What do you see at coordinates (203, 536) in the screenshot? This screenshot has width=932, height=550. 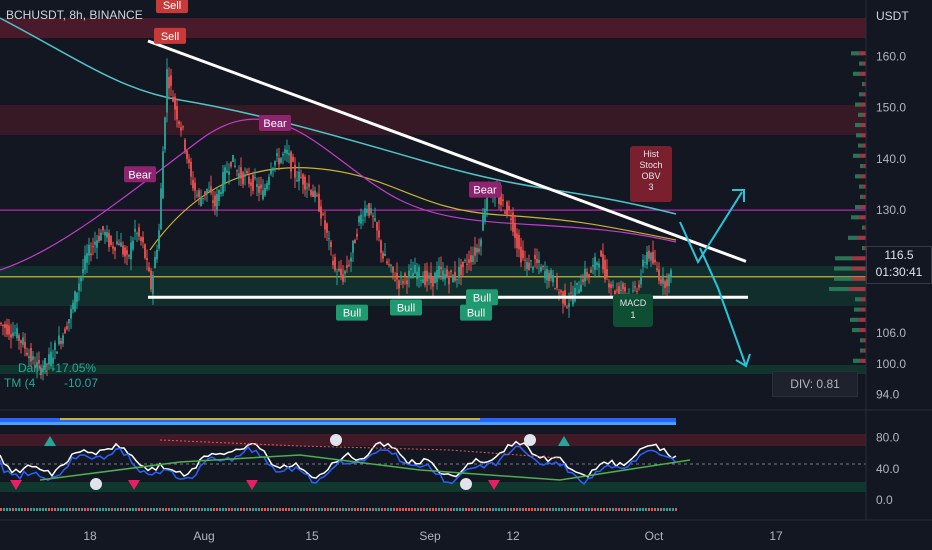 I see `time-tick-label: Aug` at bounding box center [203, 536].